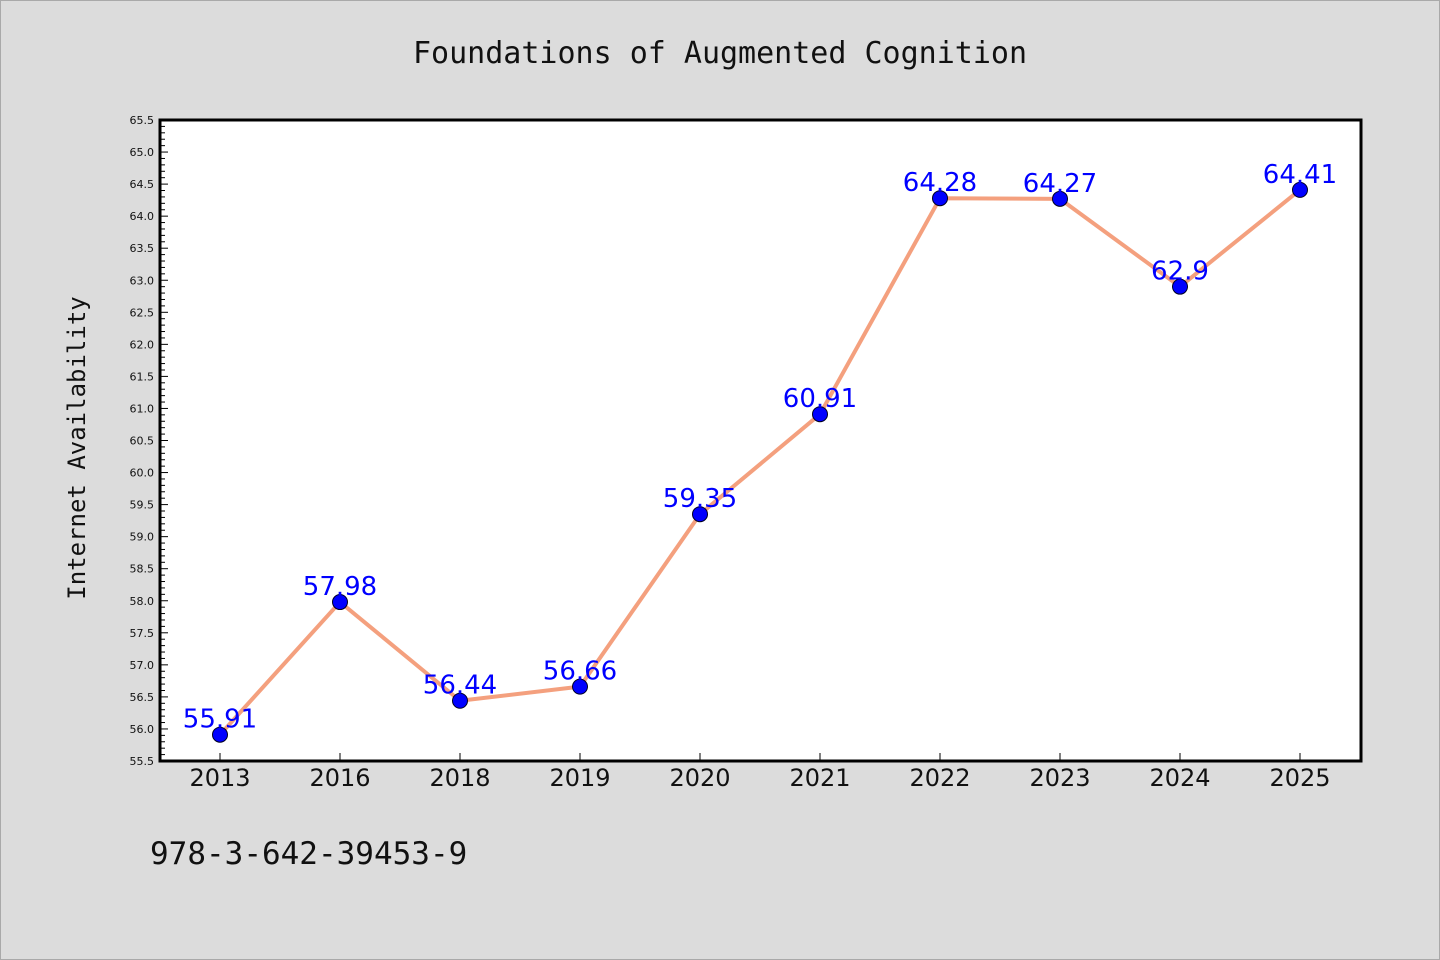  What do you see at coordinates (700, 499) in the screenshot?
I see `data-label: 59.35` at bounding box center [700, 499].